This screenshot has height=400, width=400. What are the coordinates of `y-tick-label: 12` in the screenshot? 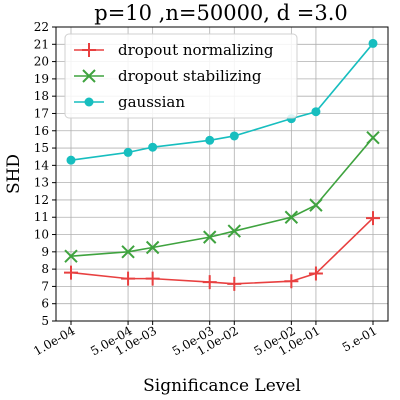 It's located at (41, 200).